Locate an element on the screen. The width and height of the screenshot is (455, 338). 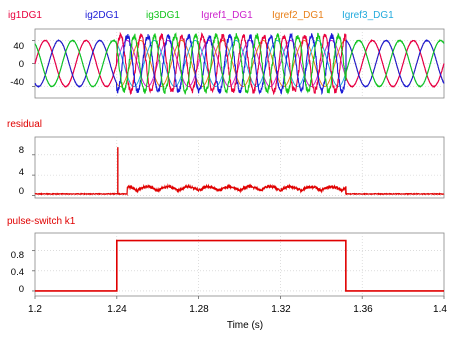
xtick-1.36: 1.36 is located at coordinates (363, 309).